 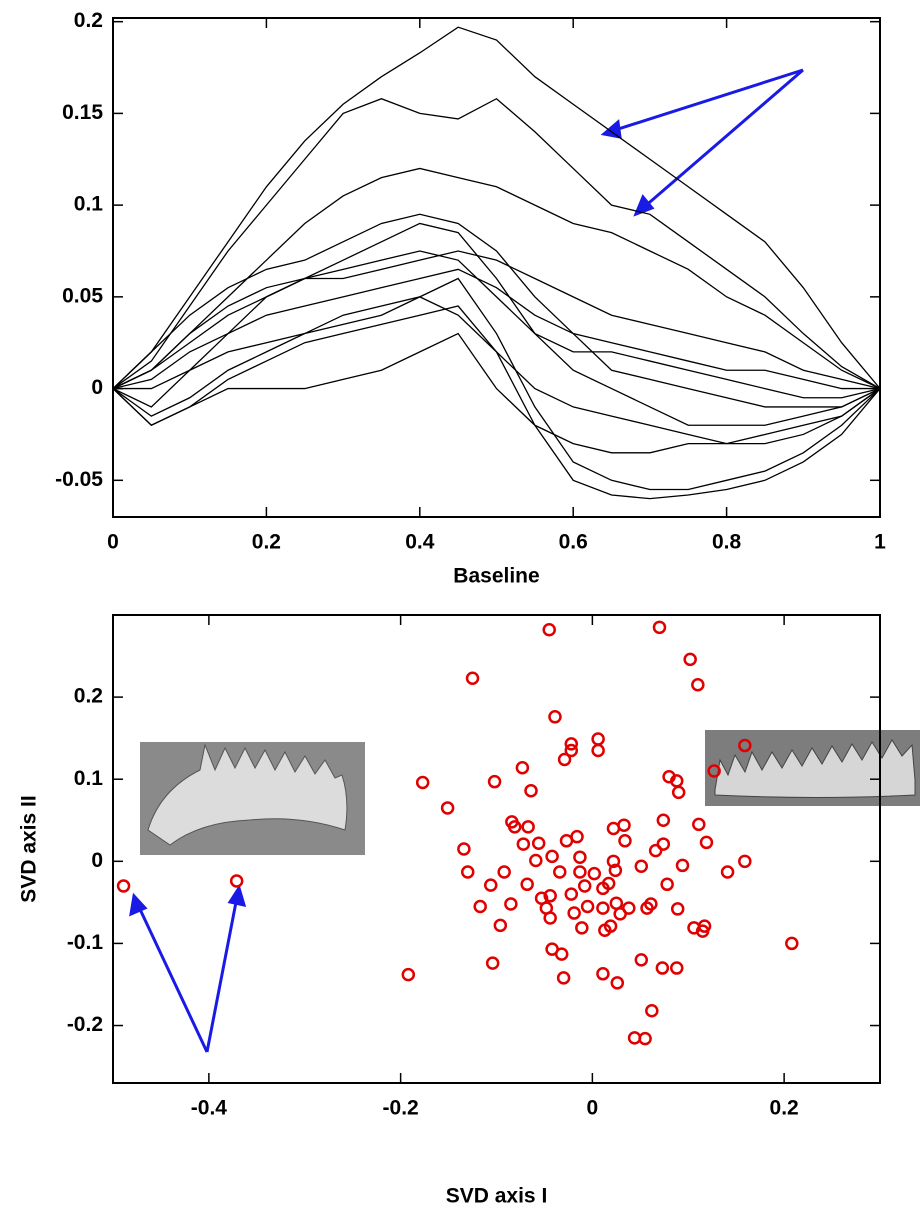 I want to click on y-tick-label: -0.2, so click(x=85, y=1024).